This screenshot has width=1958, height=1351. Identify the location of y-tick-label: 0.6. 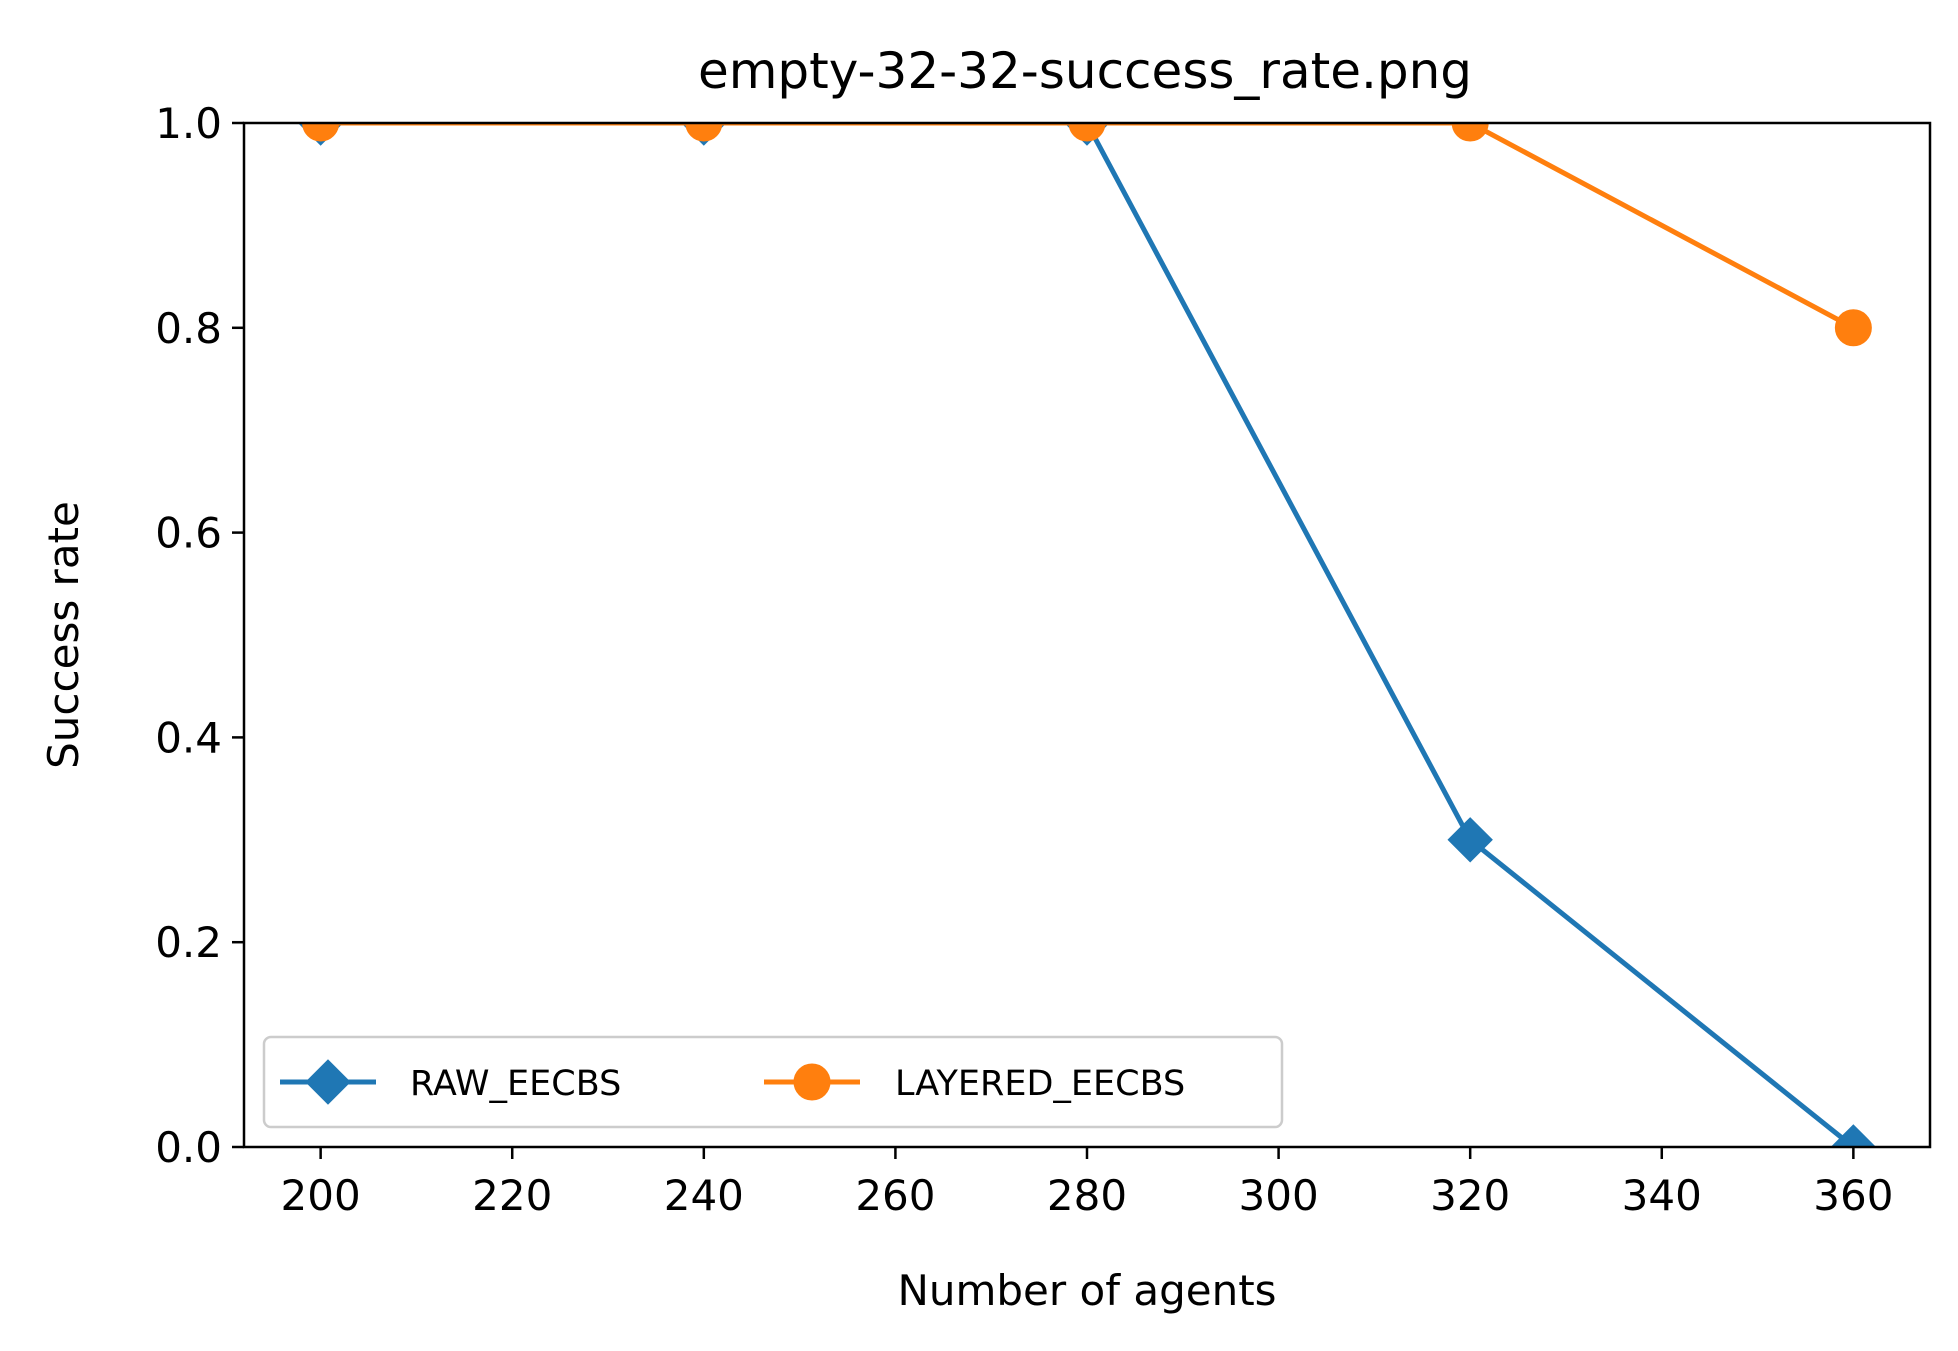
(188, 533).